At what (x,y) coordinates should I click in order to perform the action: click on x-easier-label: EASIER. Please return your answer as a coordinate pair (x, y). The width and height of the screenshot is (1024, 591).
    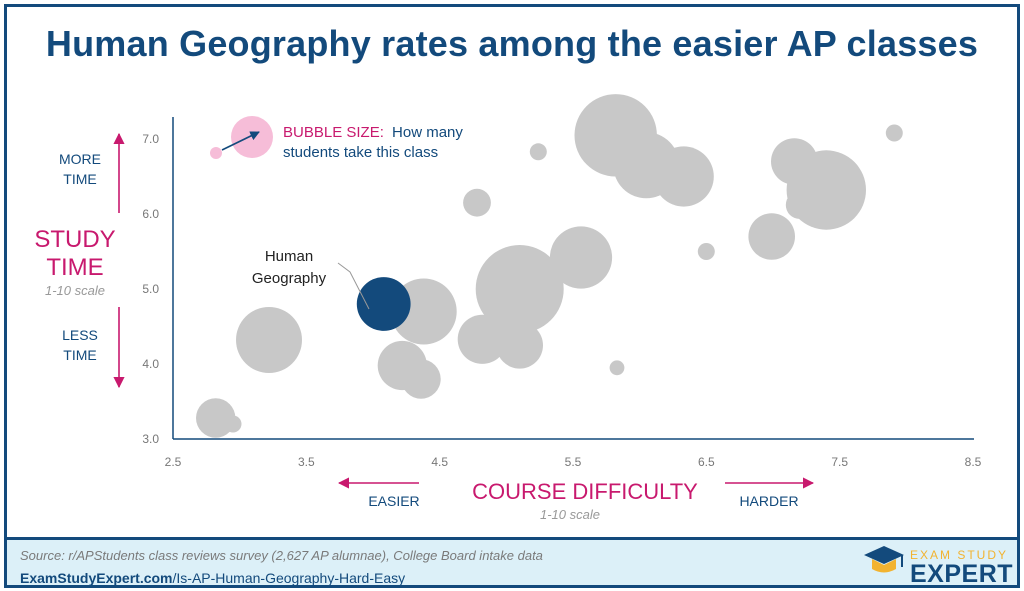
    Looking at the image, I should click on (393, 501).